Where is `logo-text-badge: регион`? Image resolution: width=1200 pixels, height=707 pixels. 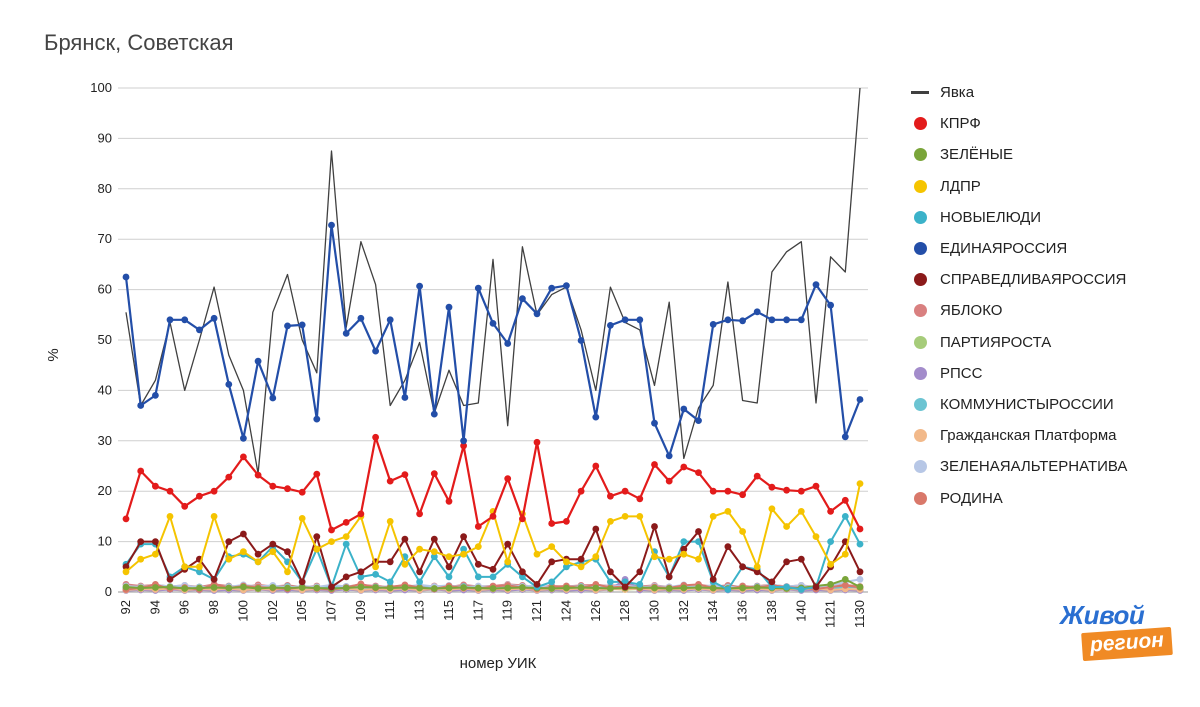
logo-text-badge: регион is located at coordinates (1127, 644).